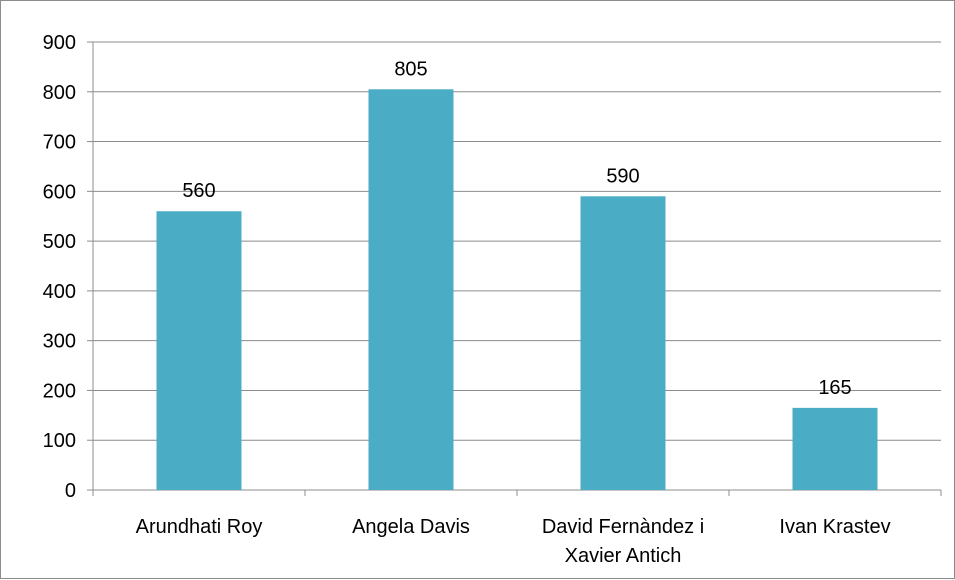  What do you see at coordinates (622, 176) in the screenshot?
I see `data-label: 590` at bounding box center [622, 176].